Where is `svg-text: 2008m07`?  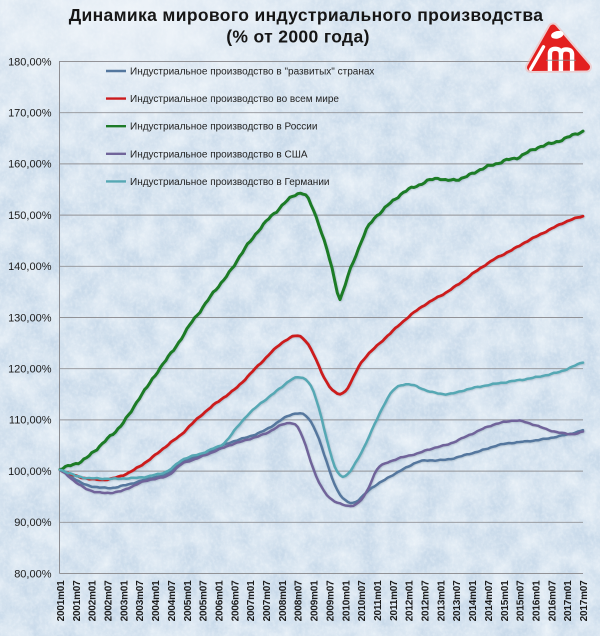
svg-text: 2008m07 is located at coordinates (299, 600).